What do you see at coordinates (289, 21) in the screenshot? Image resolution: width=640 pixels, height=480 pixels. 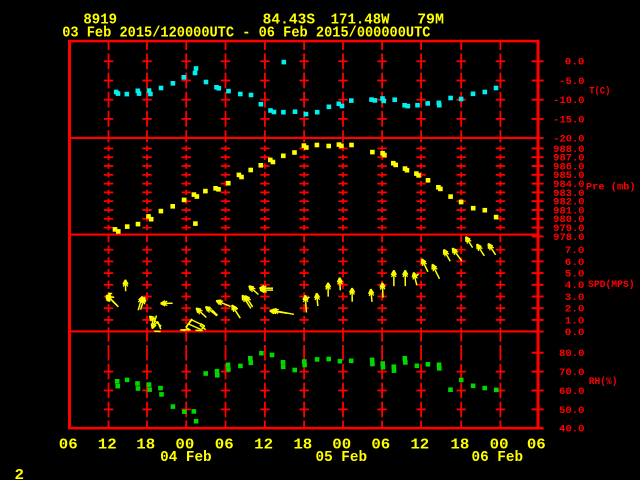 I see `svg-text: 84.43S` at bounding box center [289, 21].